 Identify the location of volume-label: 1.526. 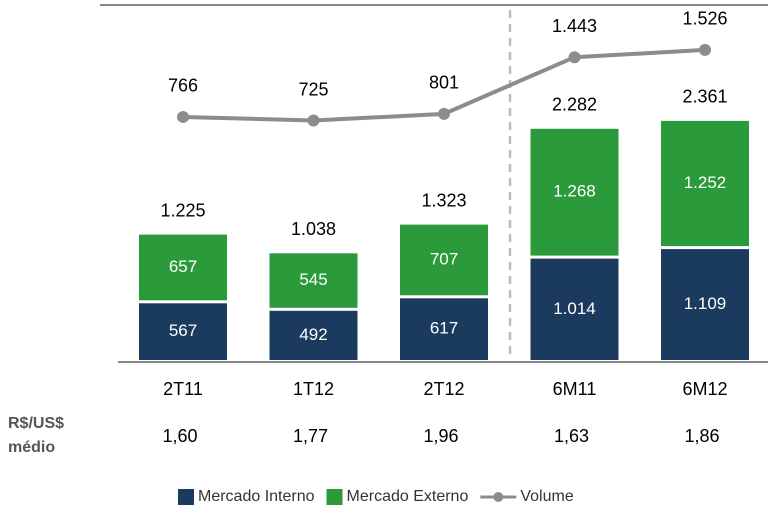
(704, 19).